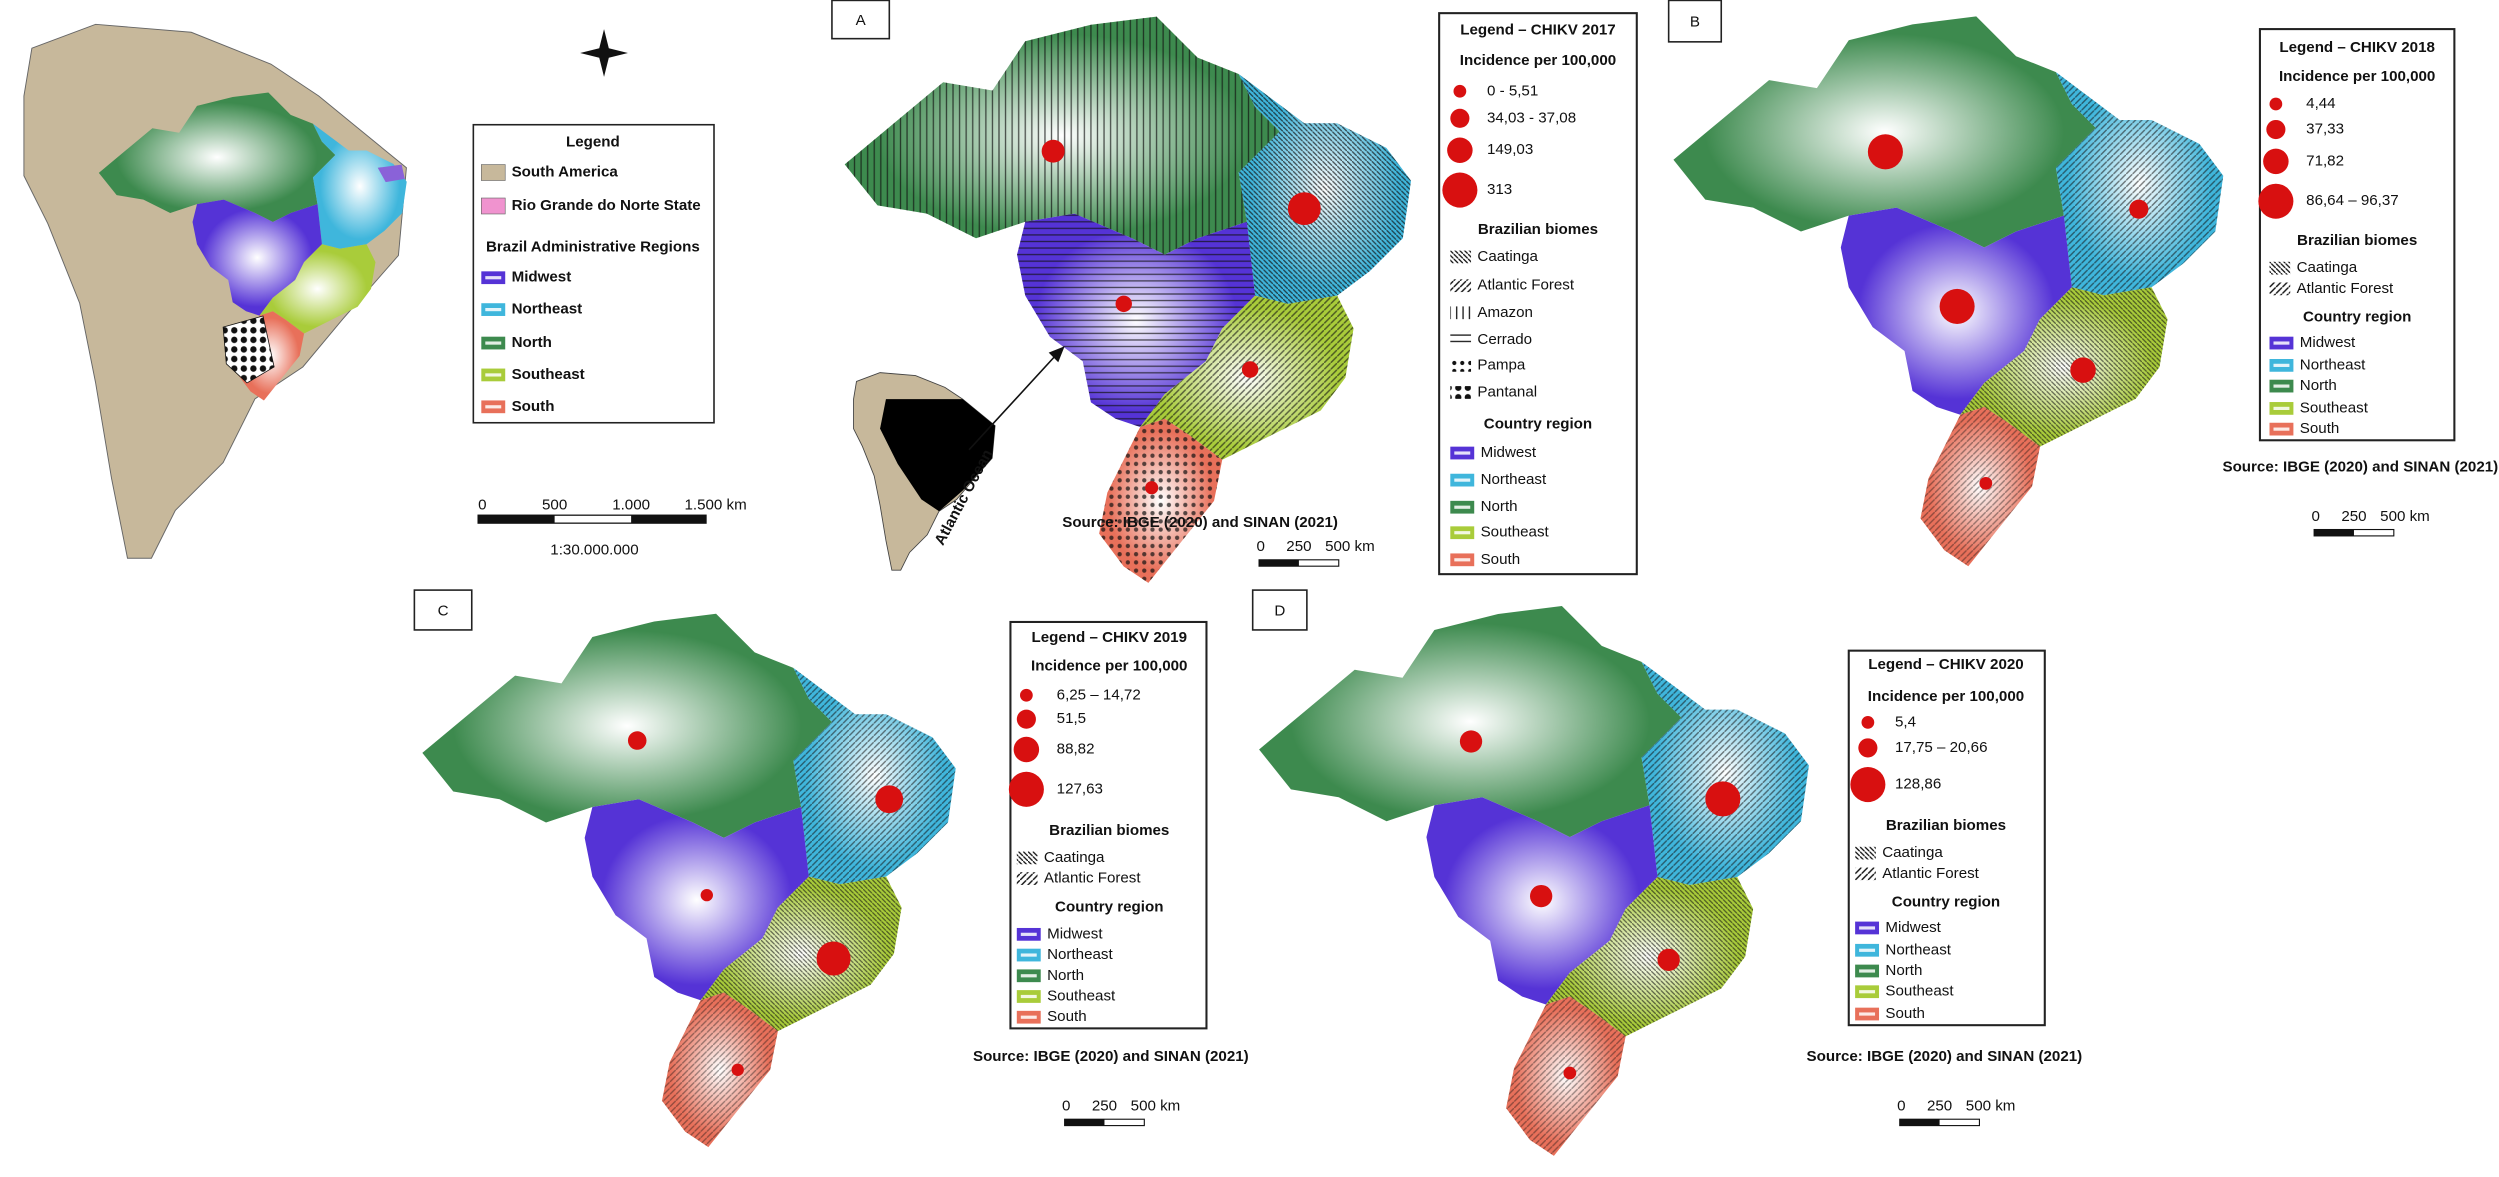  I want to click on legend-item: Pampa, so click(1501, 364).